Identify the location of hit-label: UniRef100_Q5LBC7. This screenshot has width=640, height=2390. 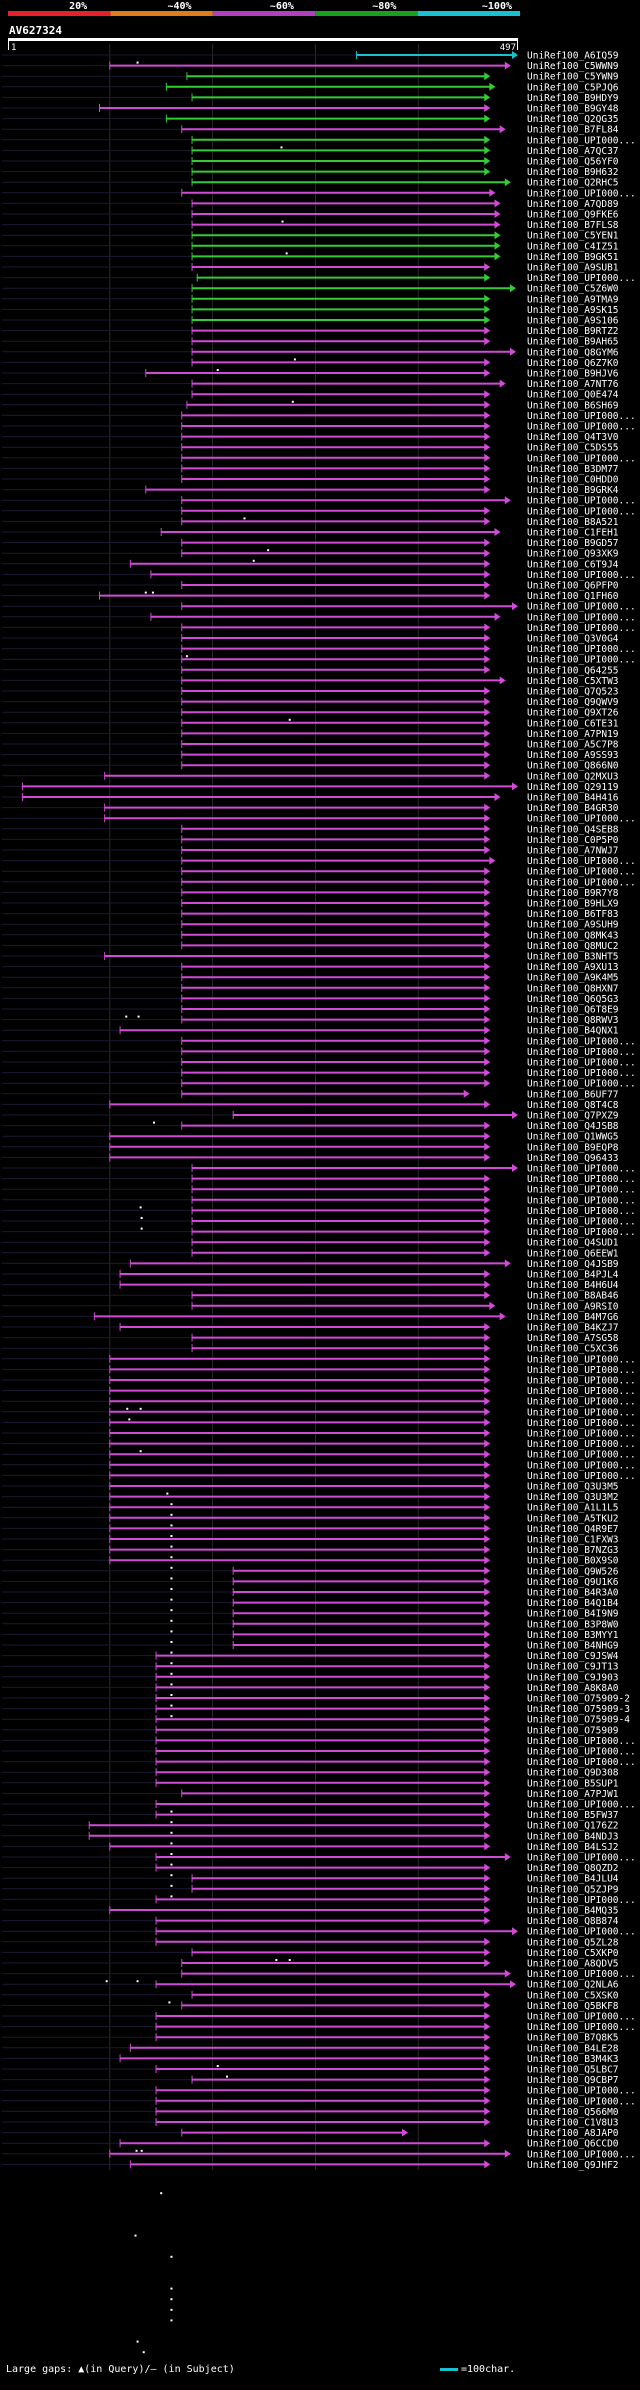
(573, 2070).